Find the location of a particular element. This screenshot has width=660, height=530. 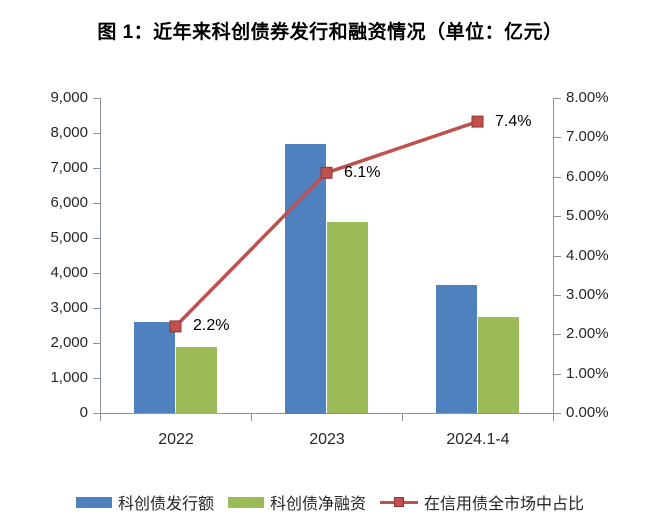

y-axis-right-label: 0.00% is located at coordinates (587, 412).